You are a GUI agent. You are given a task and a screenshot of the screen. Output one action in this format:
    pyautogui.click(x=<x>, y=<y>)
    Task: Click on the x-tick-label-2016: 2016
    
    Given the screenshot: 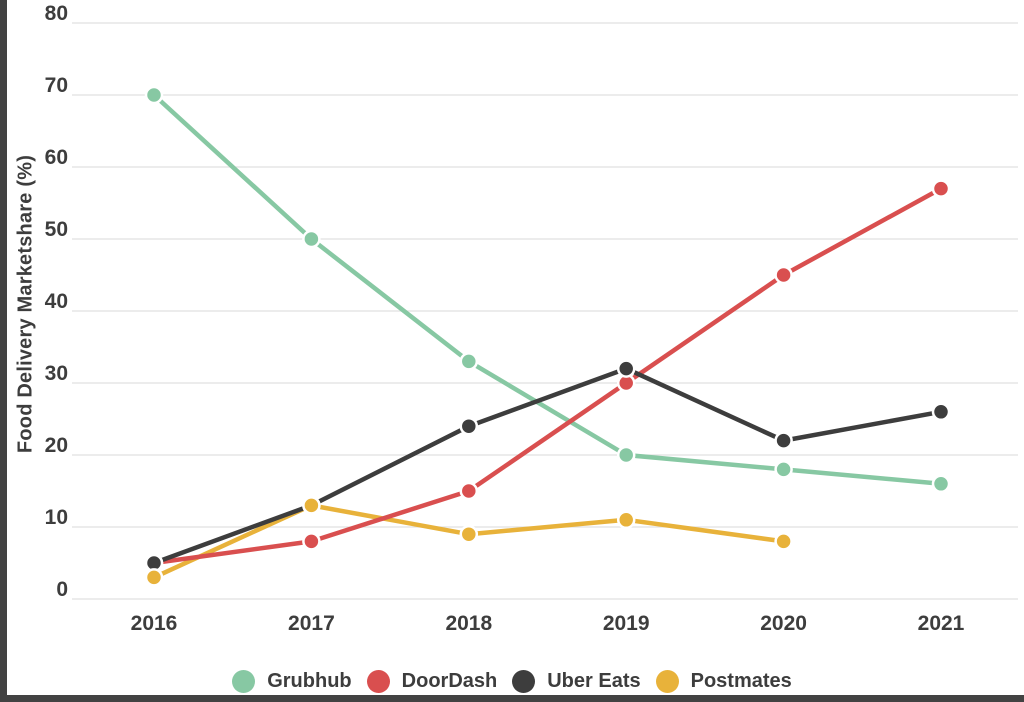 What is the action you would take?
    pyautogui.click(x=154, y=623)
    